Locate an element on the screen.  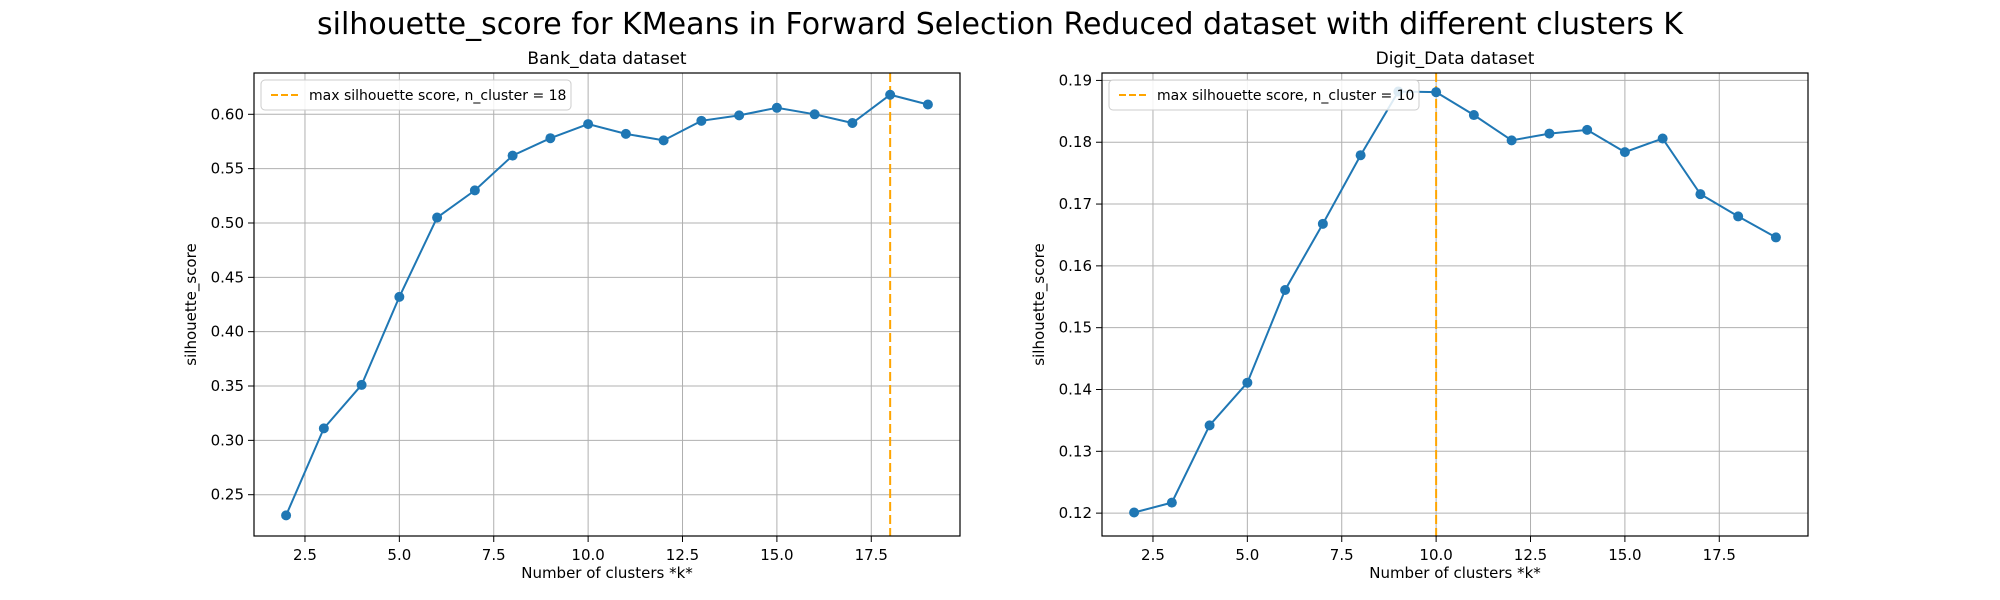
legend-label: max silhouette score, n_cluster = 18 is located at coordinates (437, 96).